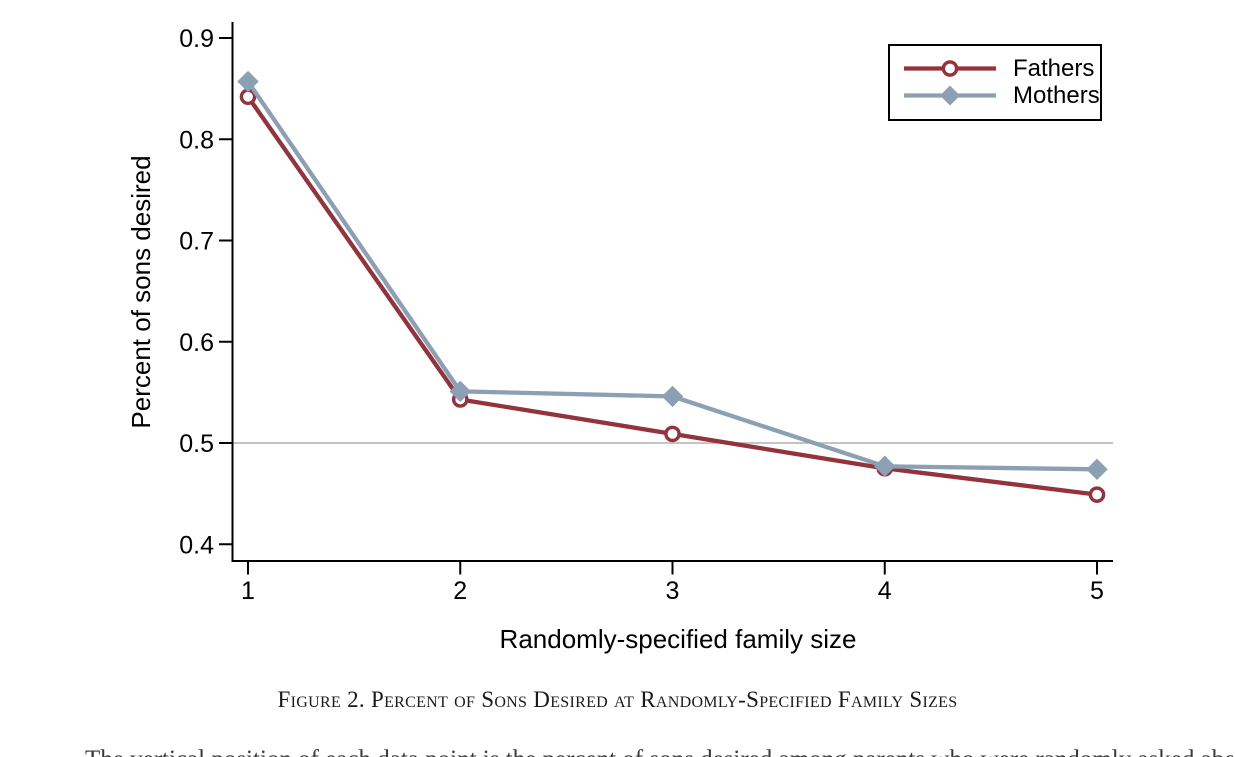 This screenshot has width=1235, height=757. What do you see at coordinates (672, 396) in the screenshot?
I see `marker-mothers-x3` at bounding box center [672, 396].